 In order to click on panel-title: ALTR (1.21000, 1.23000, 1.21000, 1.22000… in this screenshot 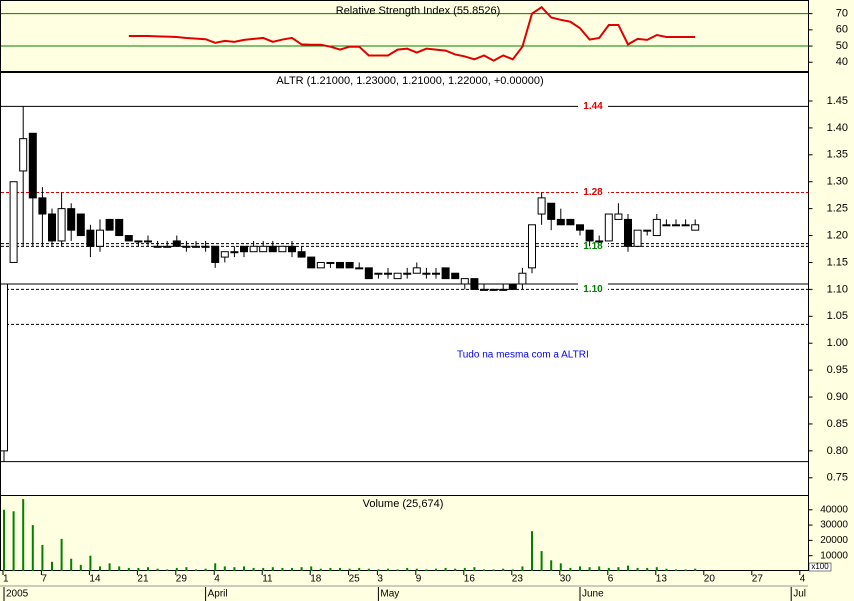, I will do `click(409, 81)`.